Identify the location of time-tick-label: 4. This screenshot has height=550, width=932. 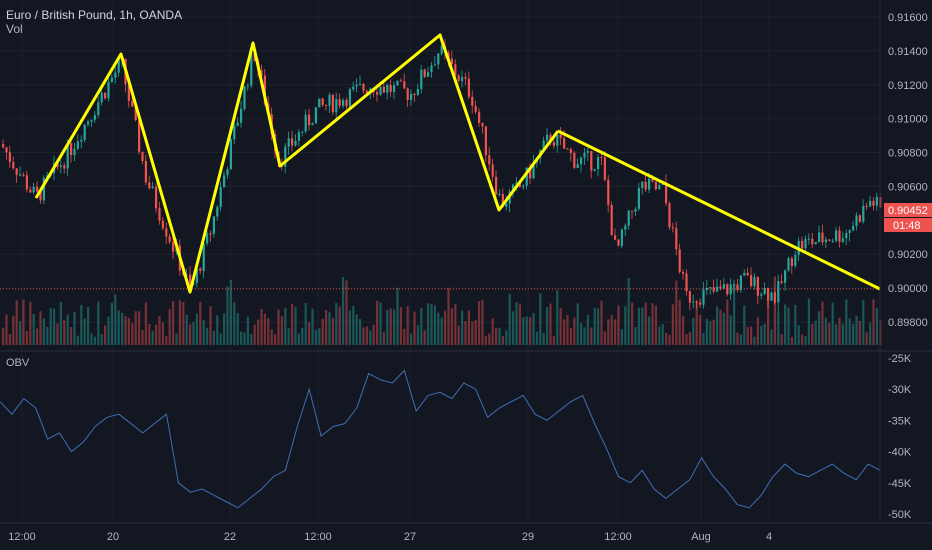
(769, 537).